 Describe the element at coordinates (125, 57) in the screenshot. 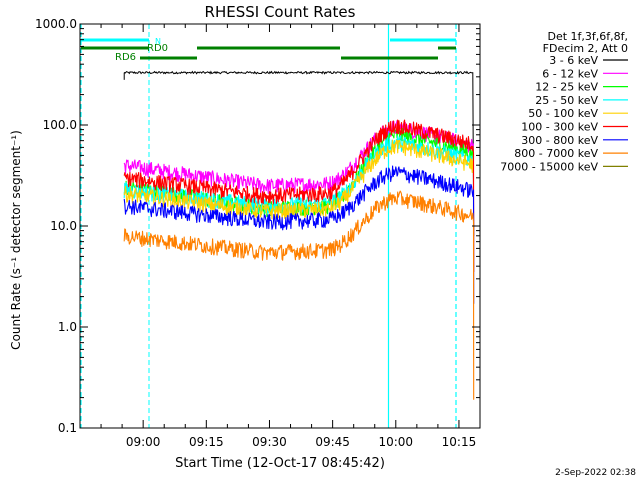

I see `flag-label-rd6: RD6` at that location.